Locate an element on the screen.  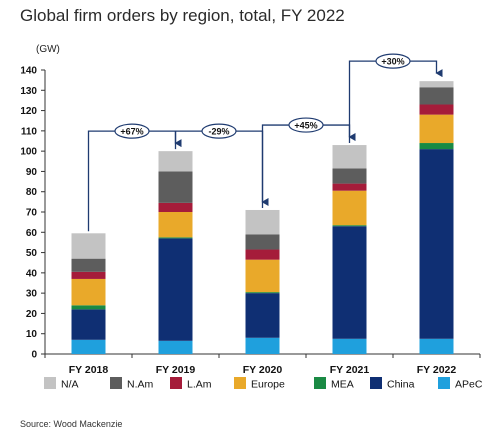
source-note: Source: Wood Mackenzie is located at coordinates (71, 424).